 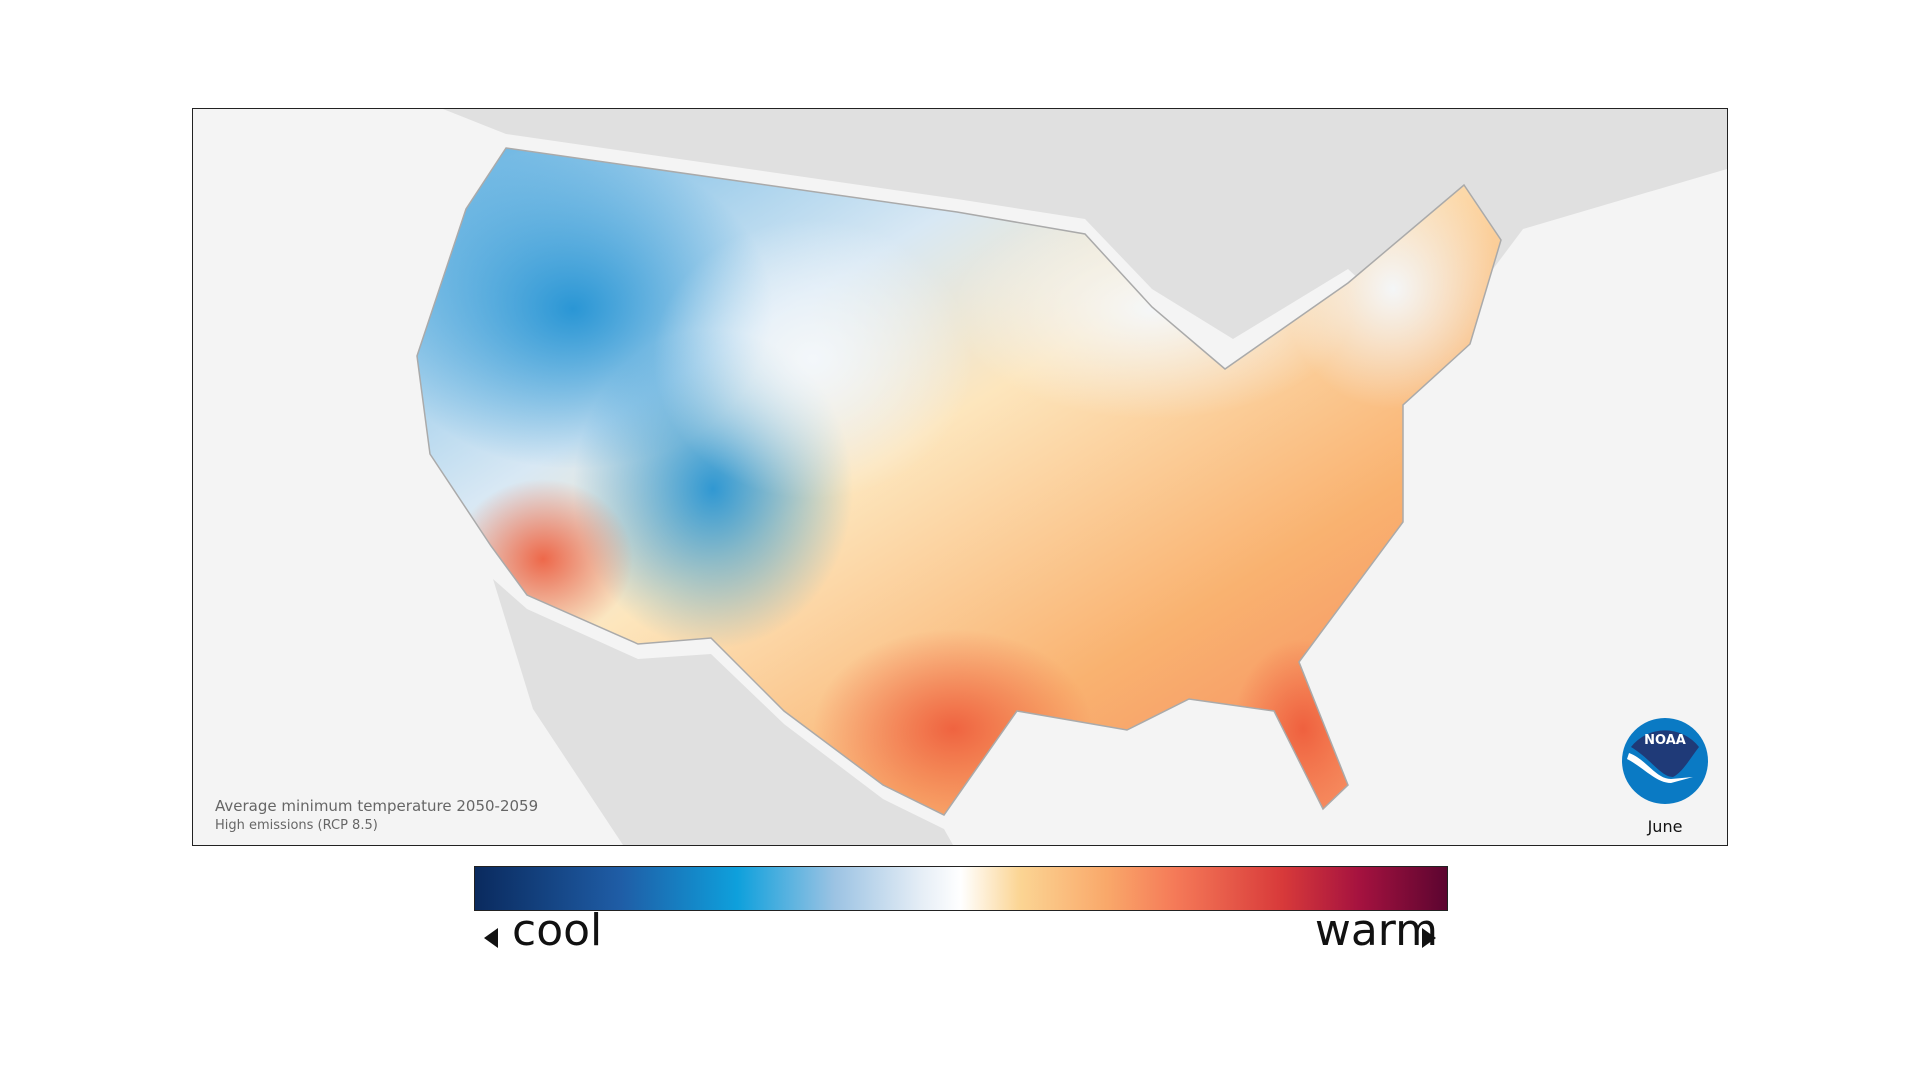 What do you see at coordinates (1429, 938) in the screenshot?
I see `triangle-right-icon` at bounding box center [1429, 938].